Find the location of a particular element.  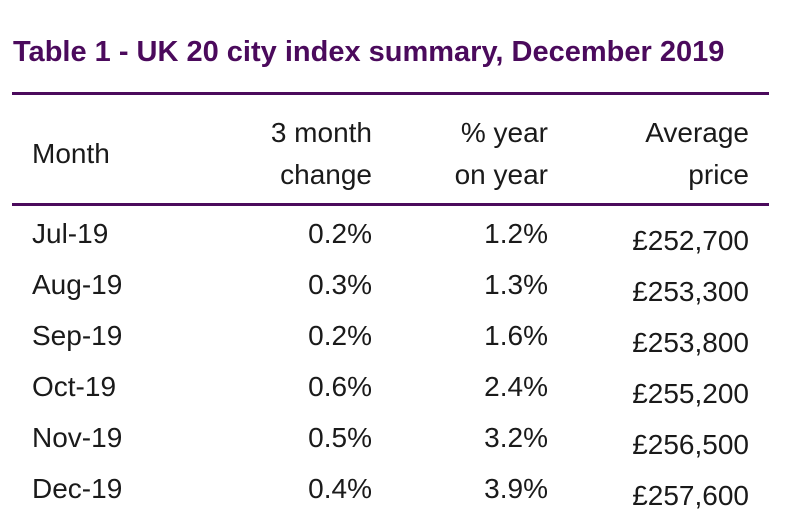

header-average-price: Average price is located at coordinates (697, 153).